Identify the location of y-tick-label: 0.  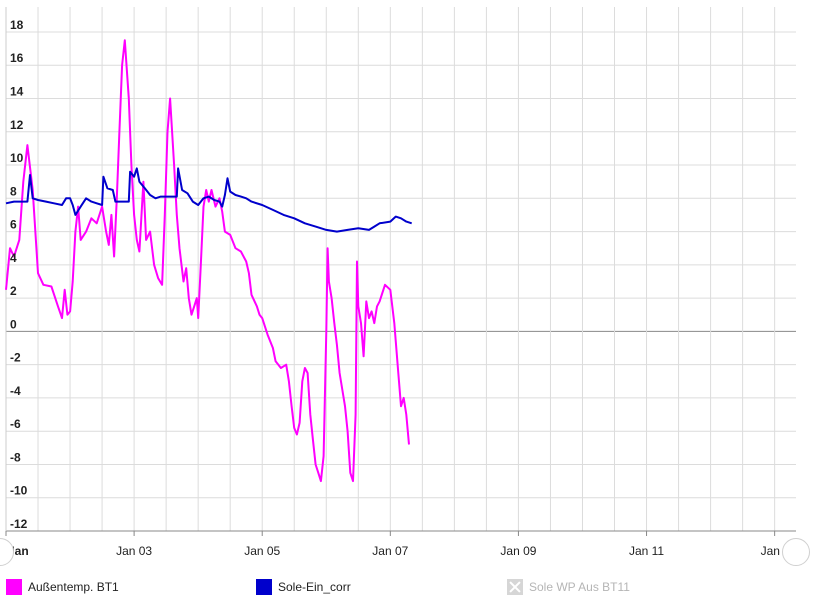
(13, 324).